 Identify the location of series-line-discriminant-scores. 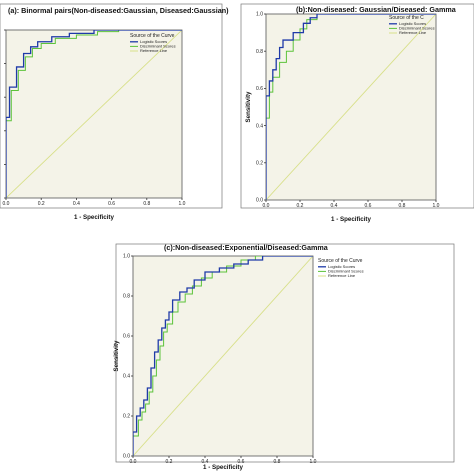
(94, 114).